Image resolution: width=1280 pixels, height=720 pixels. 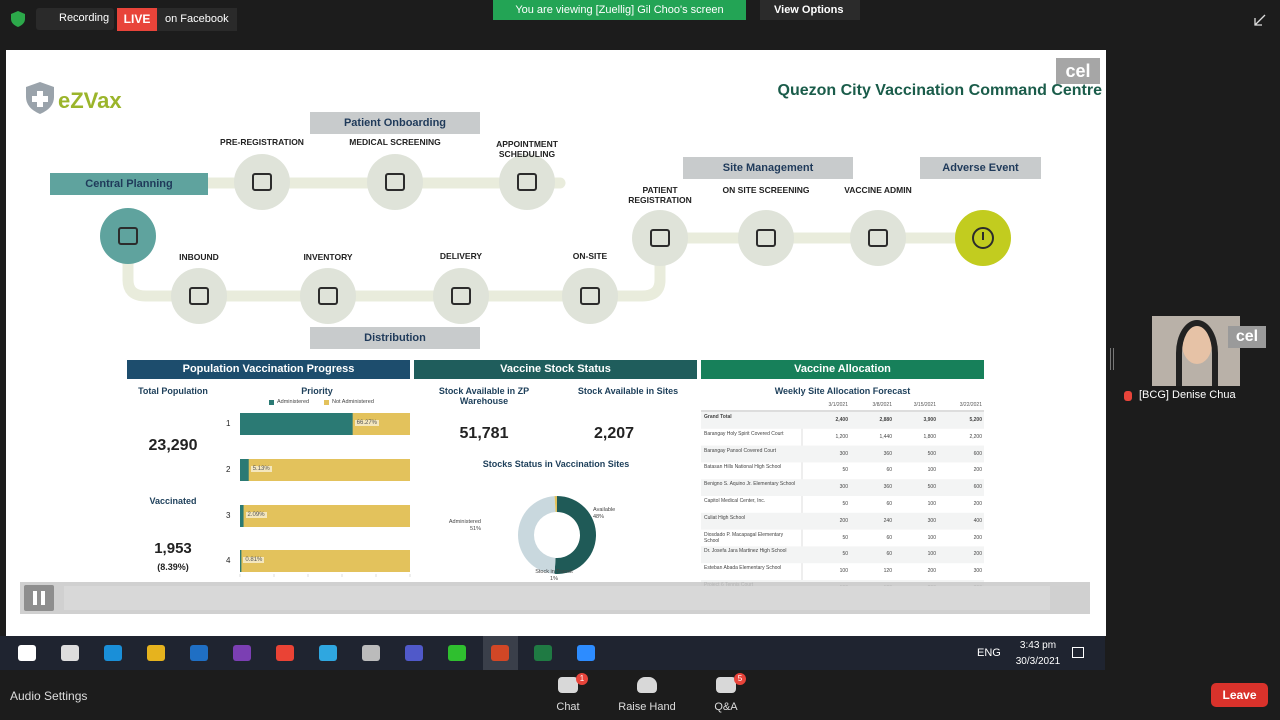 What do you see at coordinates (980, 168) in the screenshot?
I see `stage-label: Adverse Event` at bounding box center [980, 168].